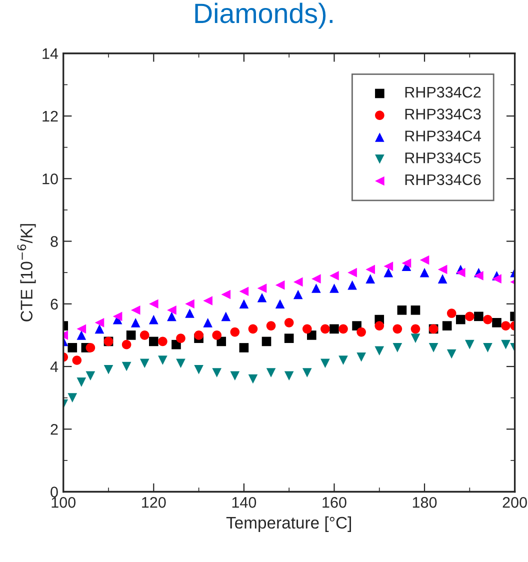 The image size is (528, 562). Describe the element at coordinates (263, 15) in the screenshot. I see `chart-title: Diamonds).` at that location.